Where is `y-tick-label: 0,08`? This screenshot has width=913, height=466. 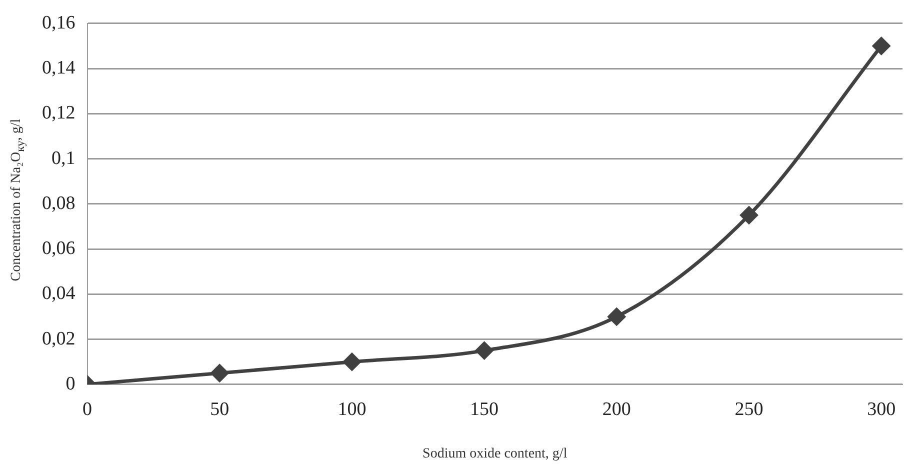 y-tick-label: 0,08 is located at coordinates (59, 203).